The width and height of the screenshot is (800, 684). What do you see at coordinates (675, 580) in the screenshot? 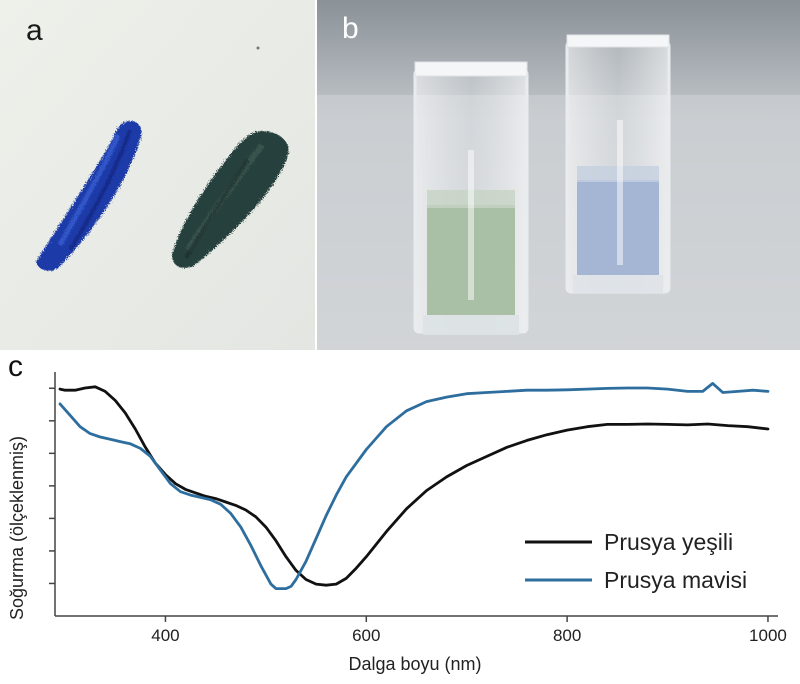
I see `legend-label: Prusya mavisi` at bounding box center [675, 580].